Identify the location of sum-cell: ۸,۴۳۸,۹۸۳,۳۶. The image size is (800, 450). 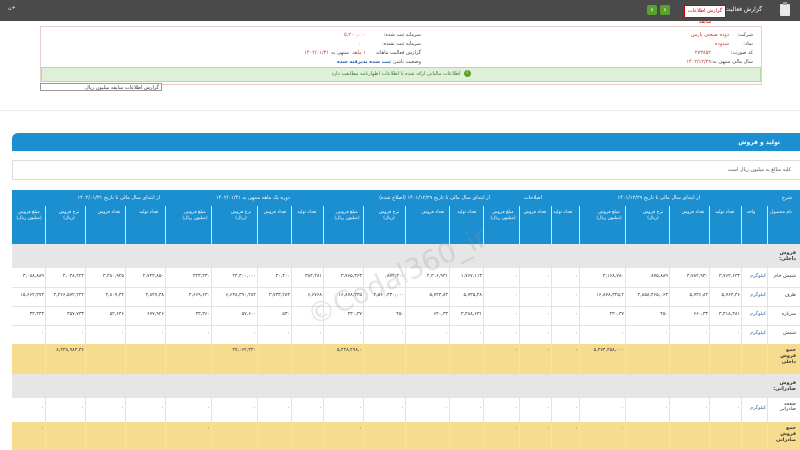
(70, 350).